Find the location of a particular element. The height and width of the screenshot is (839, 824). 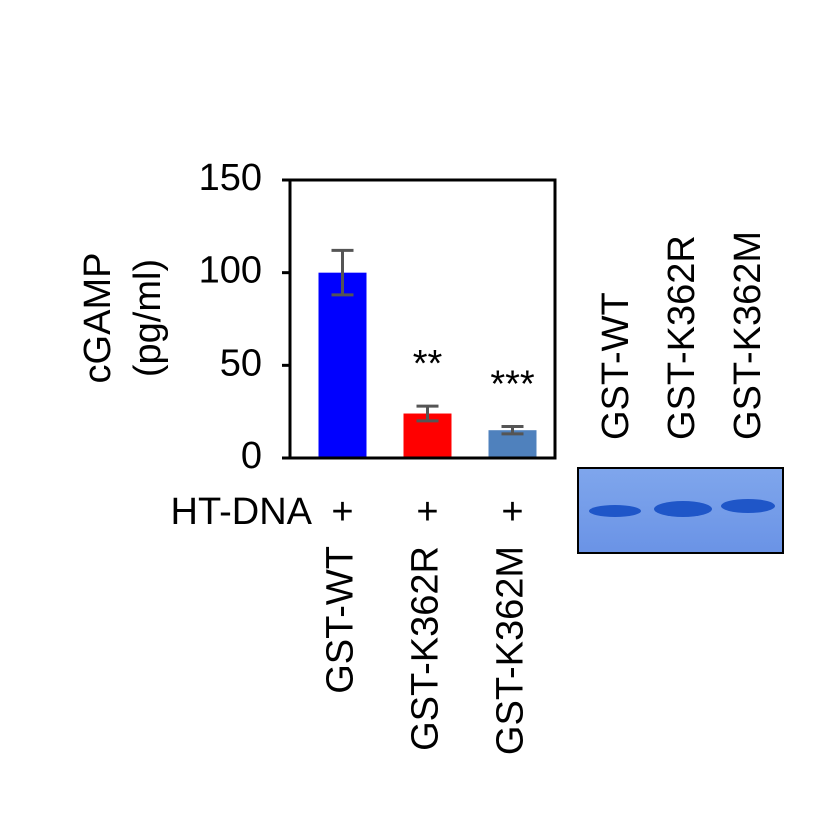

y-tick-label: 0 is located at coordinates (251, 456).